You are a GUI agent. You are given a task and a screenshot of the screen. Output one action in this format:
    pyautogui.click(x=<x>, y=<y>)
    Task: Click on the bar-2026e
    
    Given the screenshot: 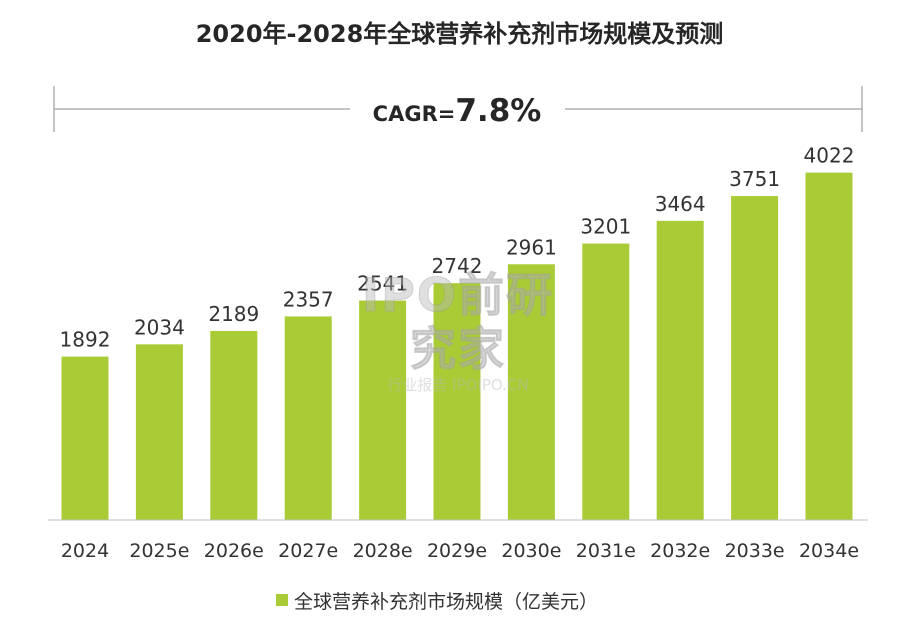 What is the action you would take?
    pyautogui.click(x=234, y=425)
    